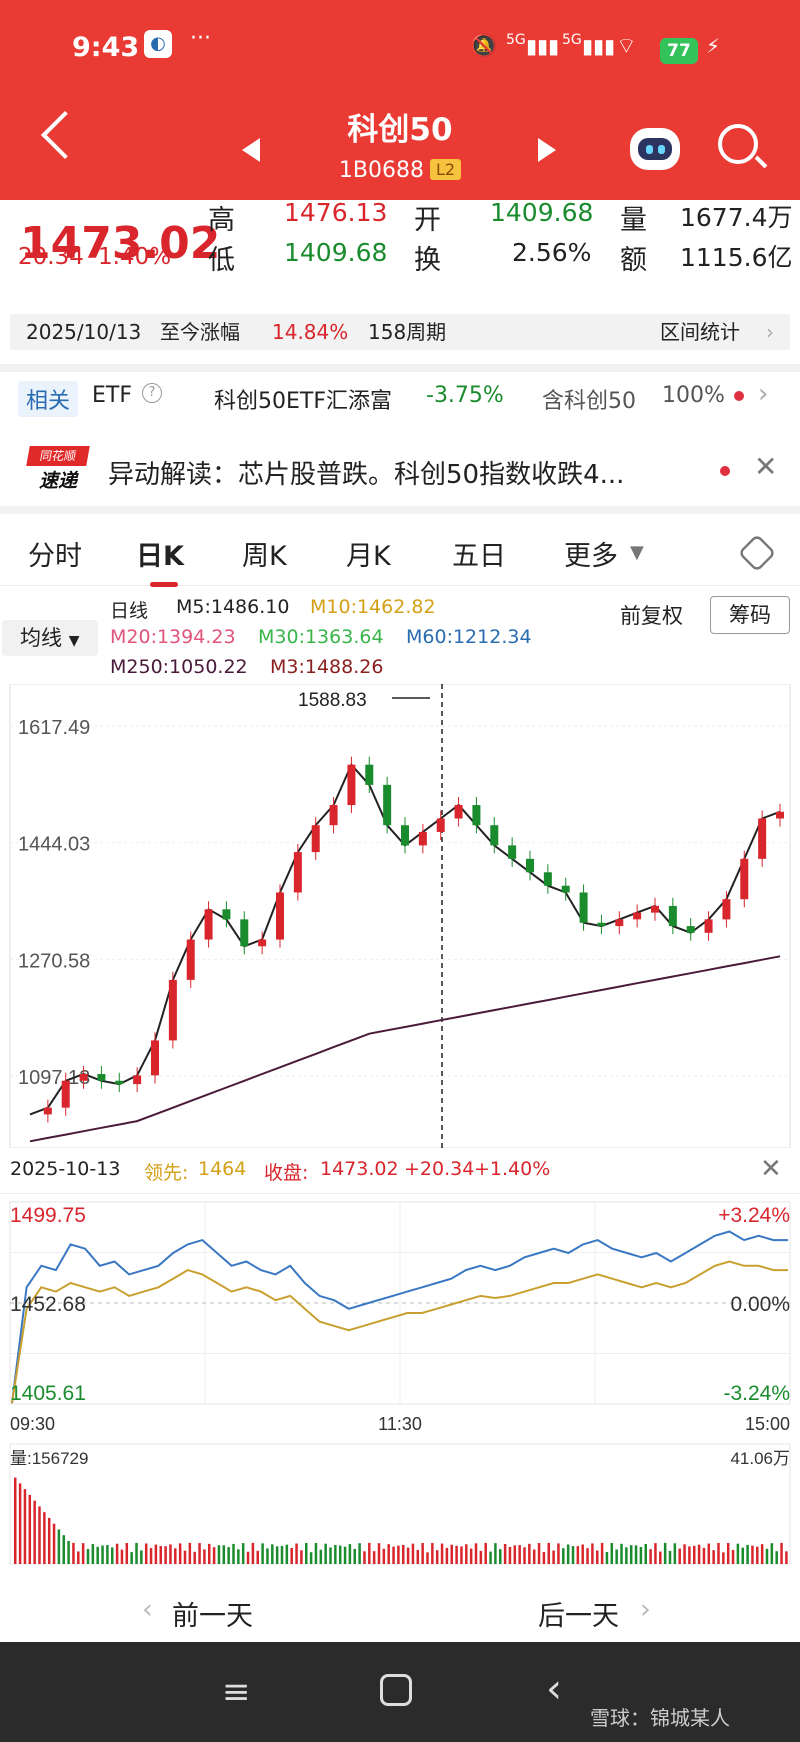 The width and height of the screenshot is (800, 1742). Describe the element at coordinates (633, 260) in the screenshot. I see `amount-label: 额` at that location.